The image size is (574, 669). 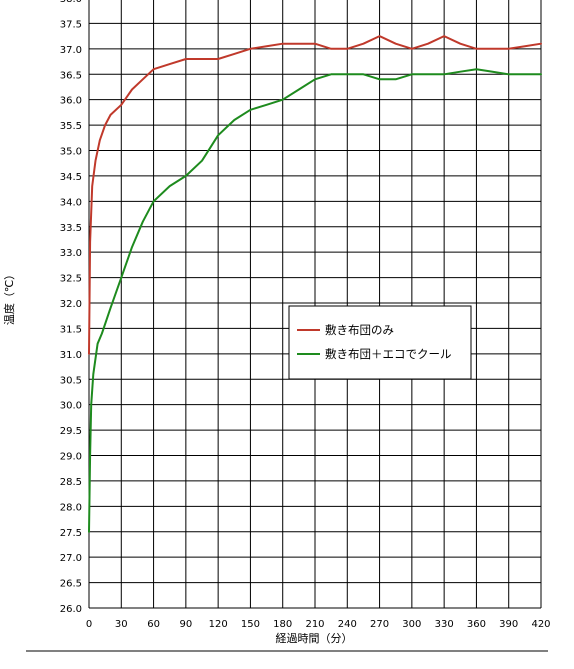 What do you see at coordinates (388, 354) in the screenshot?
I see `legend-label-1: 敷き布団＋エコでクール` at bounding box center [388, 354].